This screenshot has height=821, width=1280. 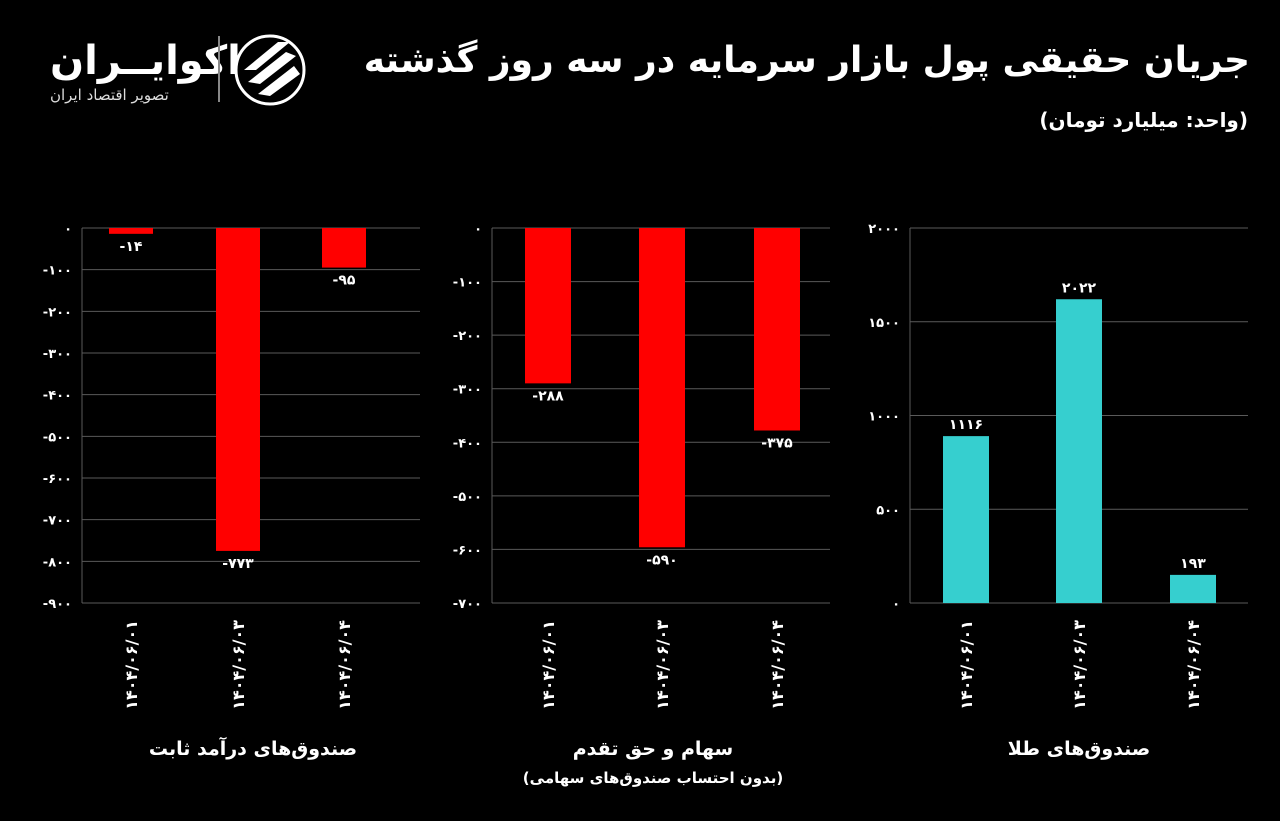 What do you see at coordinates (1079, 749) in the screenshot?
I see `chart-title-gold-funds: صندوق‌های طلا` at bounding box center [1079, 749].